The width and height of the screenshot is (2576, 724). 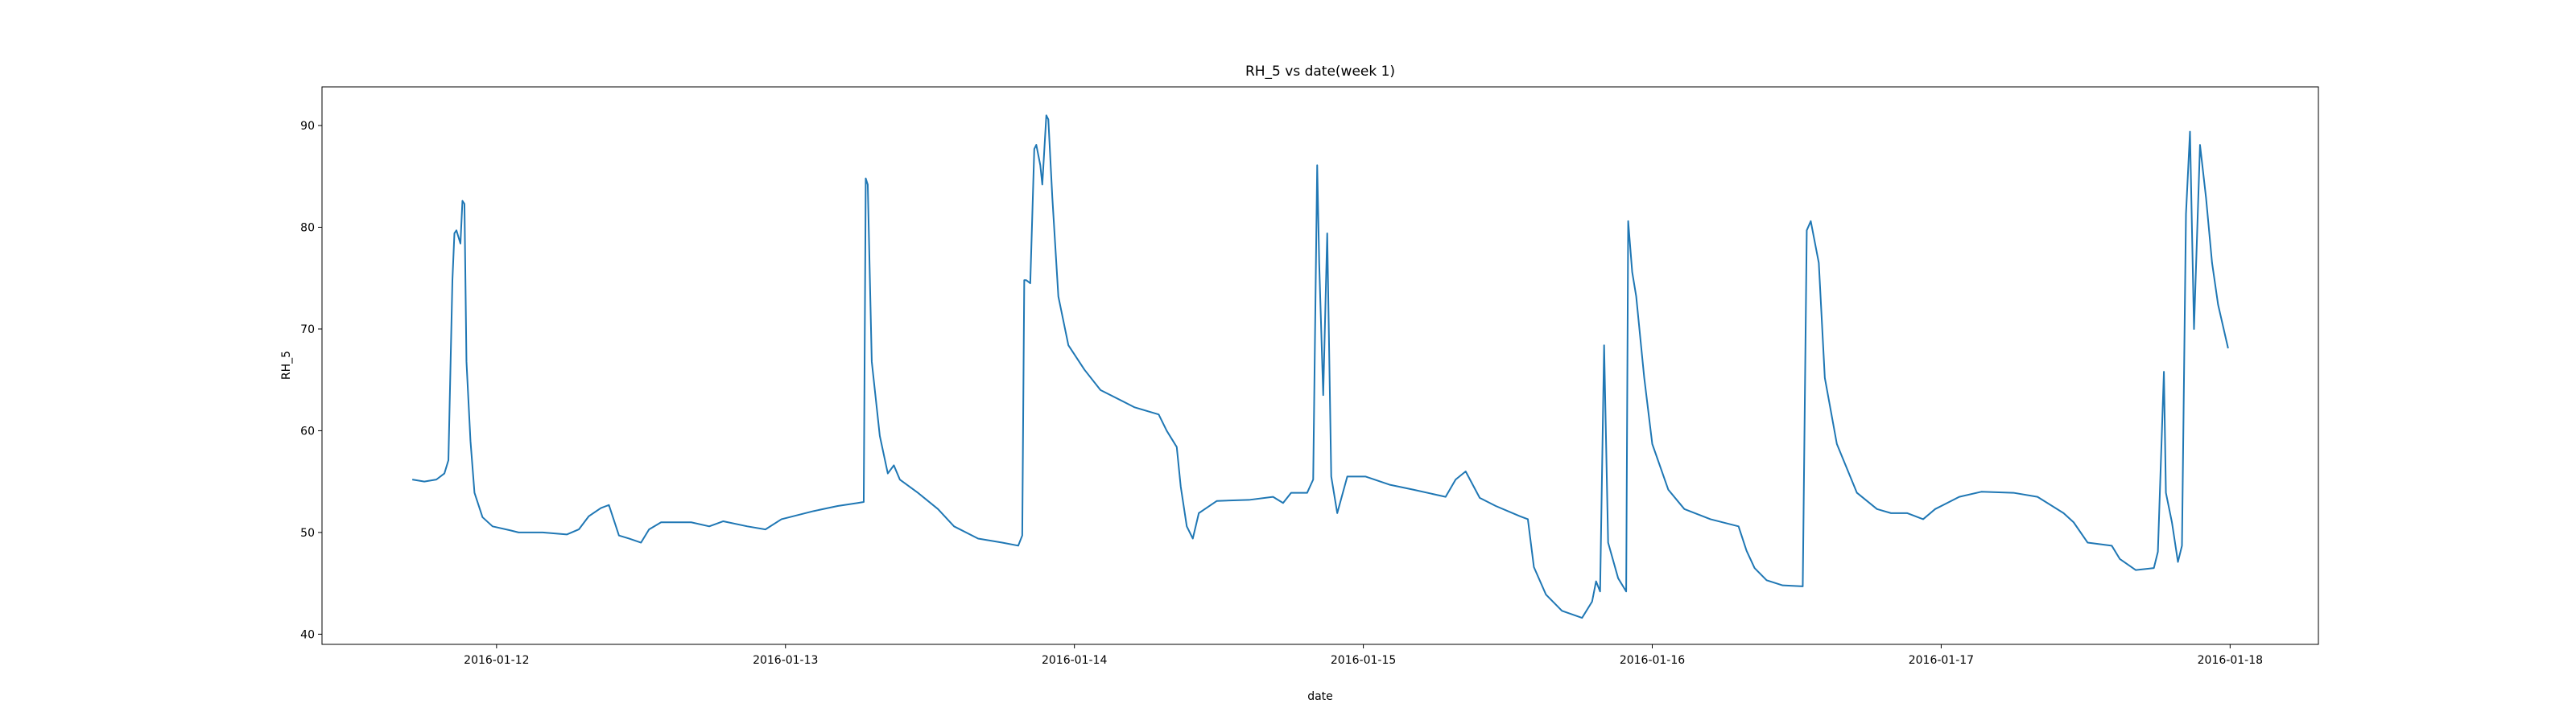 I want to click on x-tick-label: 2016-01-15, so click(x=1363, y=660).